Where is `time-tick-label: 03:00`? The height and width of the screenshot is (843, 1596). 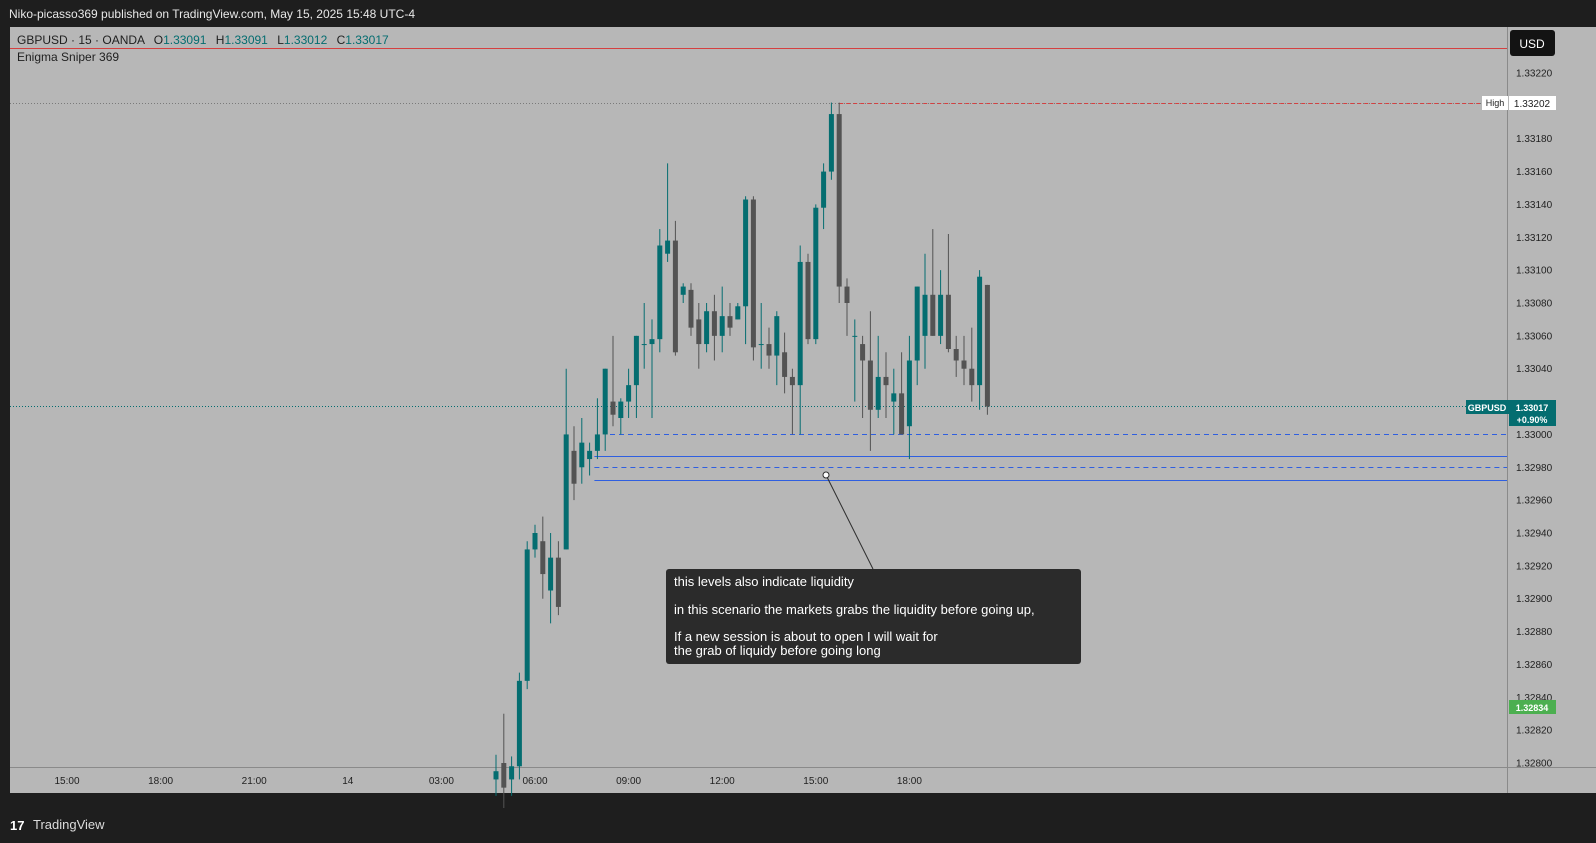 time-tick-label: 03:00 is located at coordinates (441, 781).